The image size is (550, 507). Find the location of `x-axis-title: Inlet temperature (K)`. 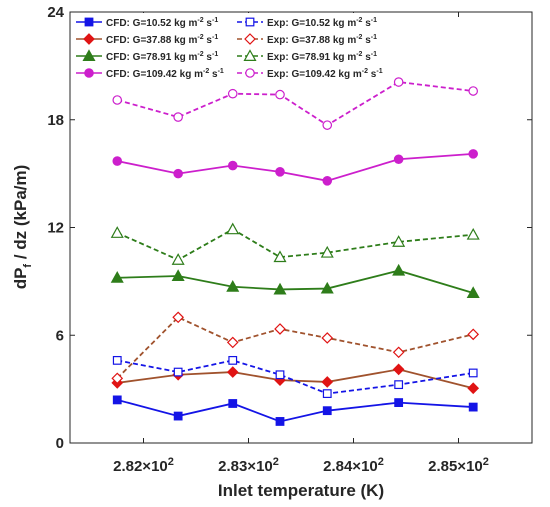

x-axis-title: Inlet temperature (K) is located at coordinates (301, 490).